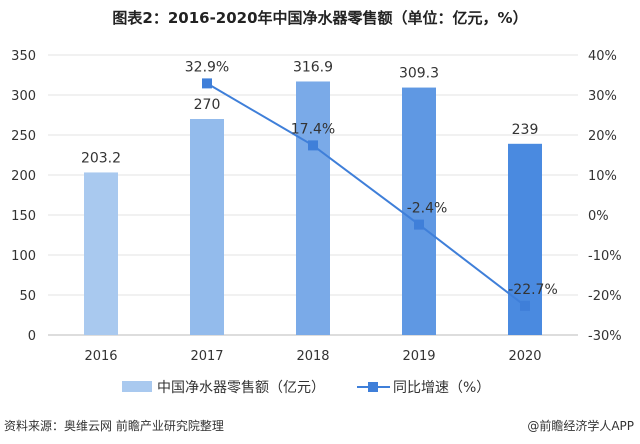  Describe the element at coordinates (23, 96) in the screenshot. I see `left-tick-label: 300` at that location.